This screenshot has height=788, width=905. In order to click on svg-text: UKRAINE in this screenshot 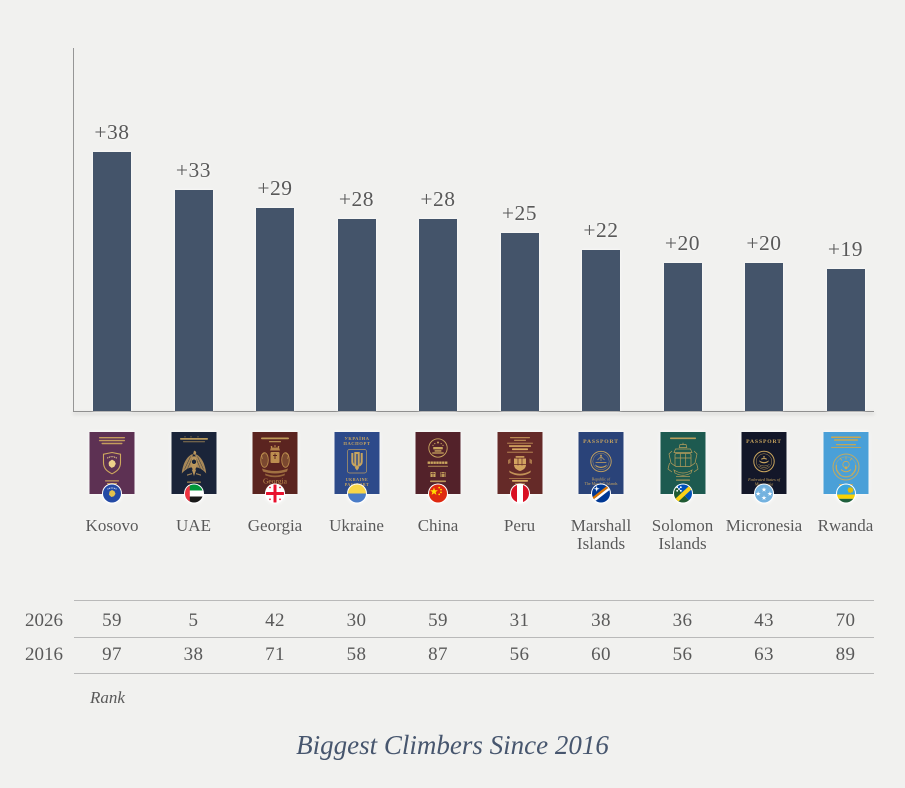, I will do `click(356, 479)`.